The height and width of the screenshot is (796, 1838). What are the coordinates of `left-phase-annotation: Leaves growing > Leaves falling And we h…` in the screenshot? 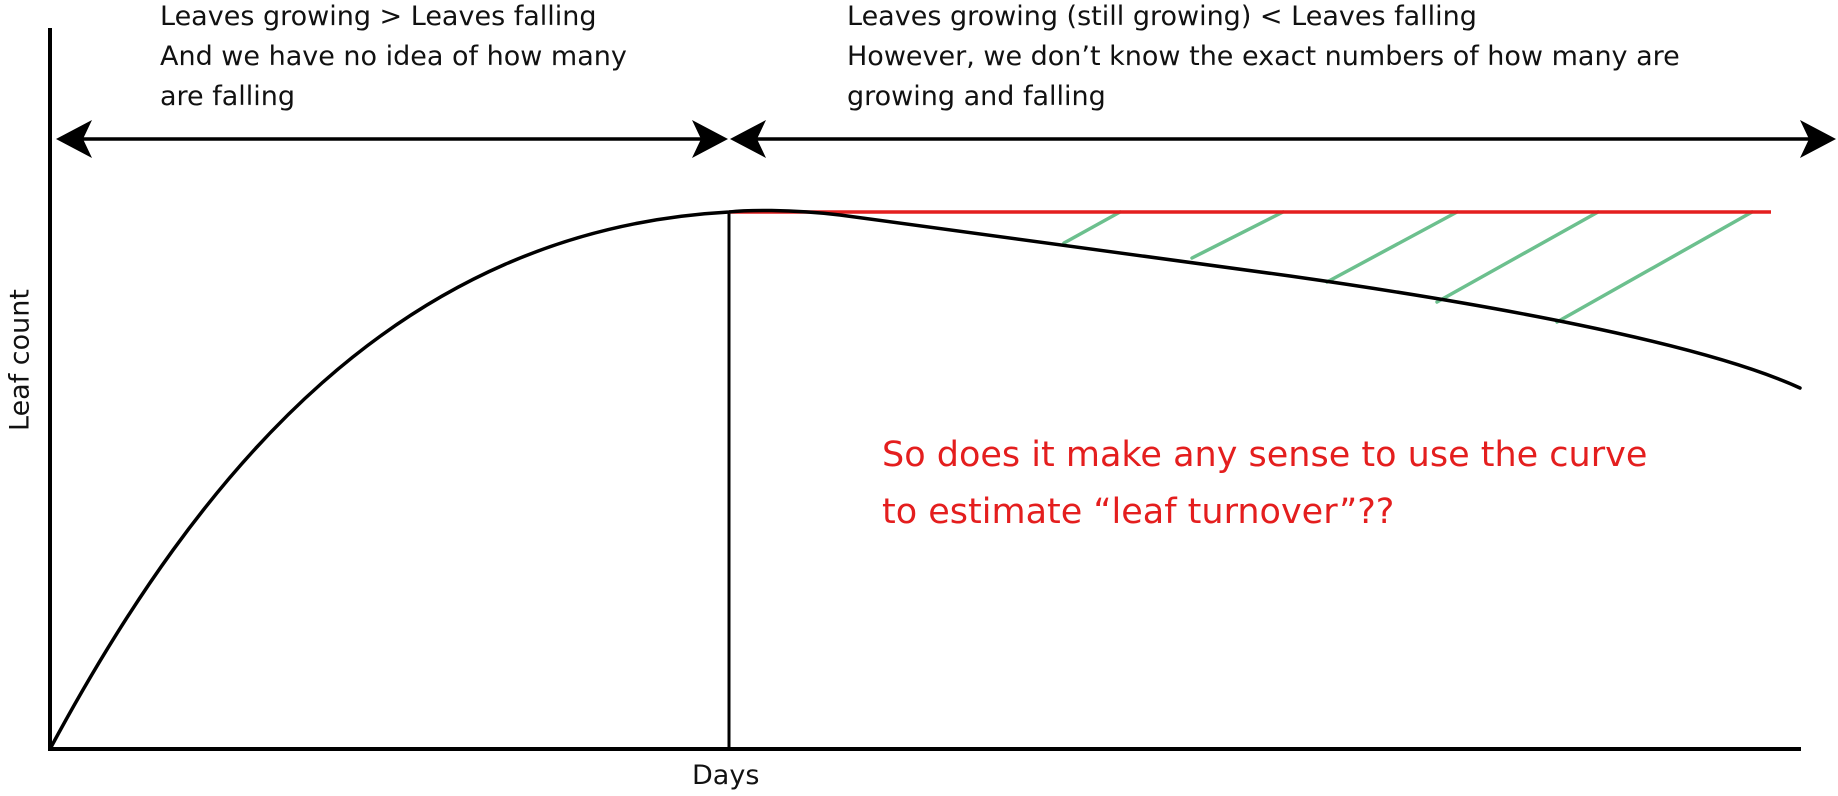 It's located at (393, 58).